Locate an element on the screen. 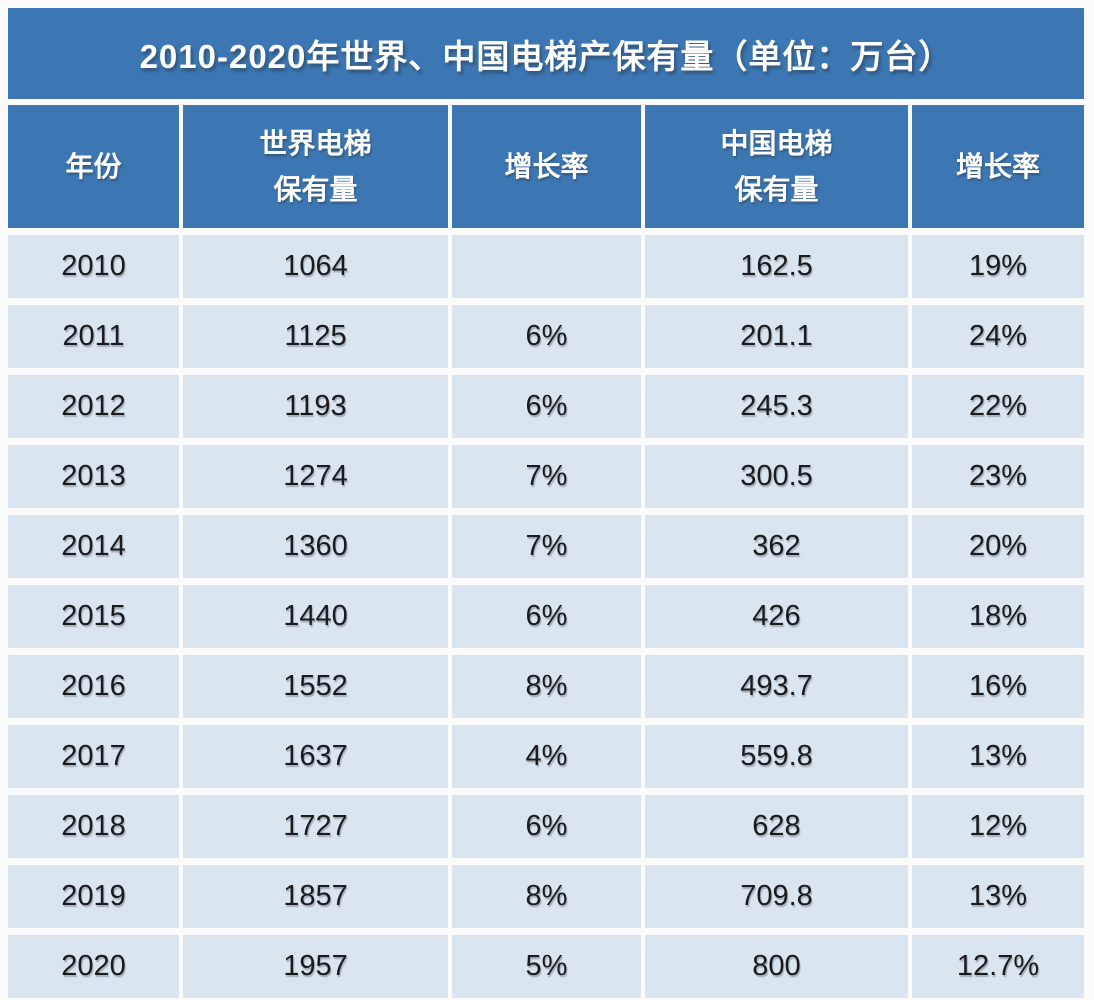  table-cell-r4-c4: 20% is located at coordinates (998, 546).